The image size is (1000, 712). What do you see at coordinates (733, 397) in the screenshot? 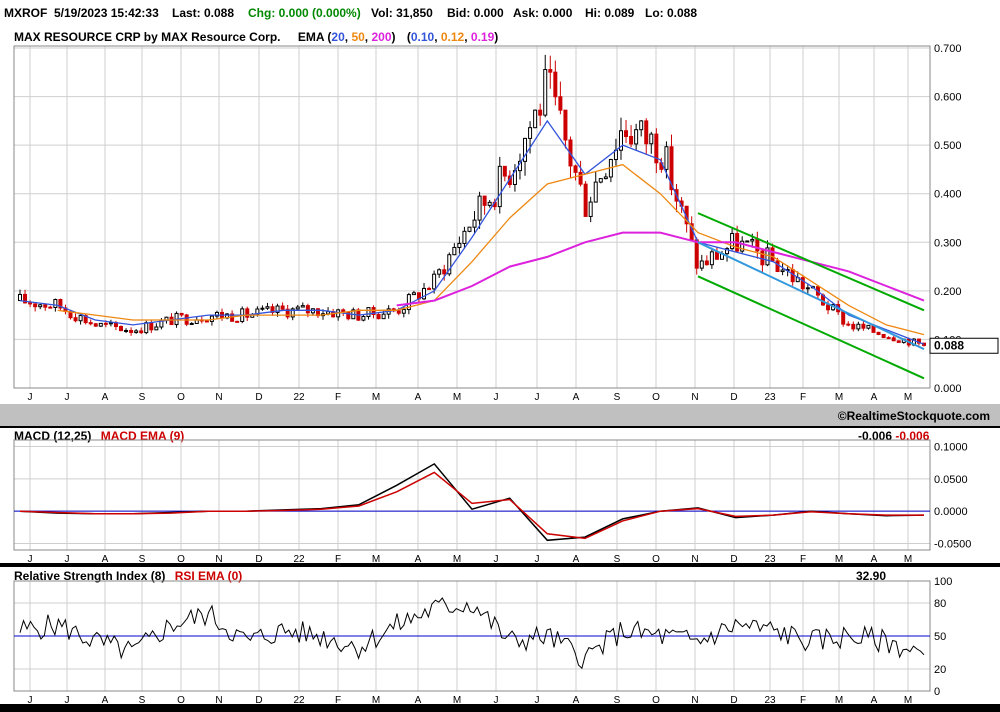
I see `price-x-tick-18: D` at bounding box center [733, 397].